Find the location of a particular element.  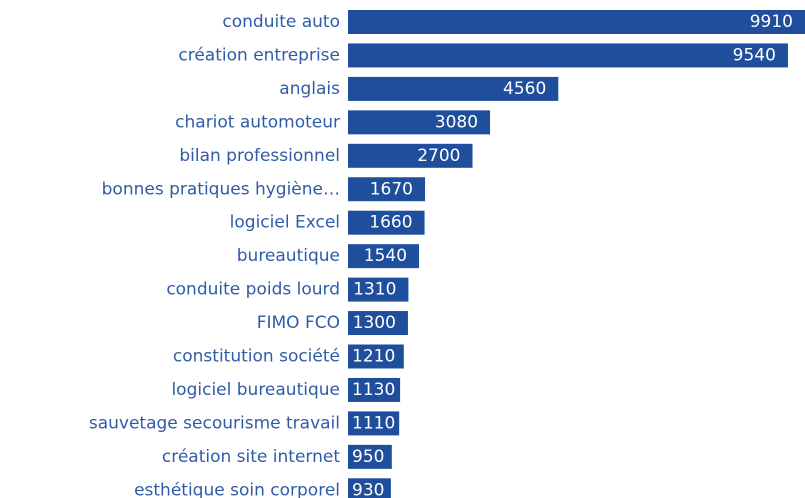

category-label: anglais is located at coordinates (309, 89).